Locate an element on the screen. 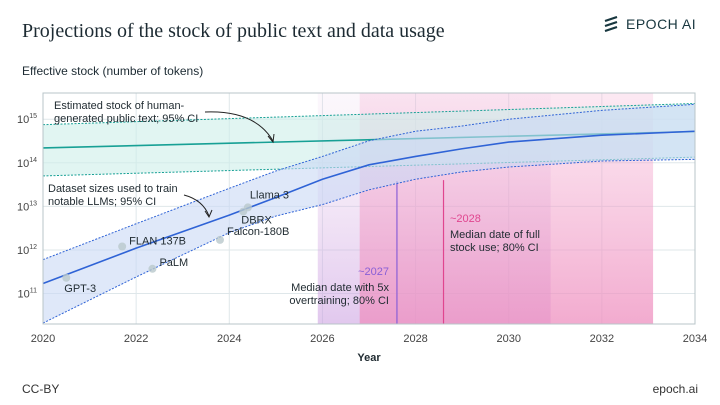 The width and height of the screenshot is (720, 405). y-axis-label: Effective stock (number of tokens) is located at coordinates (113, 71).